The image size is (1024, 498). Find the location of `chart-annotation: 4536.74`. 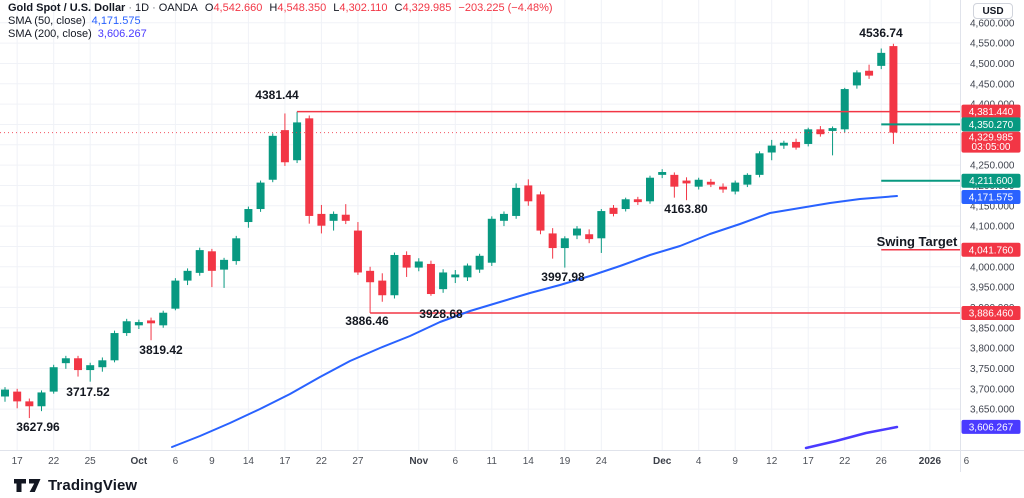

chart-annotation: 4536.74 is located at coordinates (881, 33).